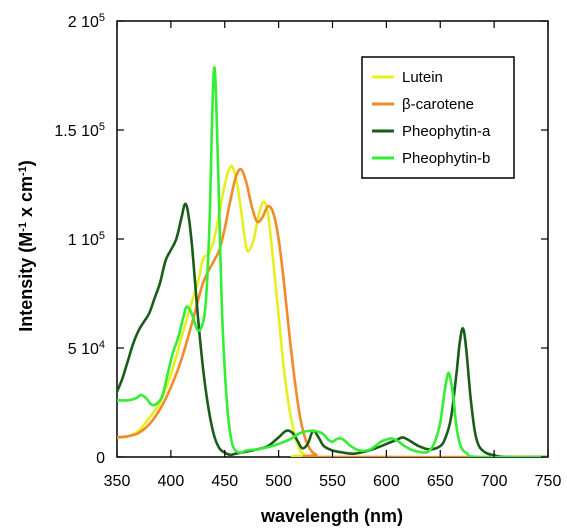 The height and width of the screenshot is (529, 567). Describe the element at coordinates (331, 516) in the screenshot. I see `x-axis-title: wavelength (nm)` at that location.